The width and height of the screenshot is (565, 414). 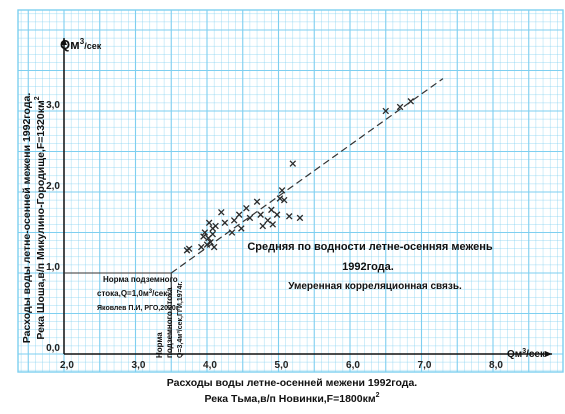 What do you see at coordinates (53, 267) in the screenshot?
I see `y-tick-label: 1,0` at bounding box center [53, 267].